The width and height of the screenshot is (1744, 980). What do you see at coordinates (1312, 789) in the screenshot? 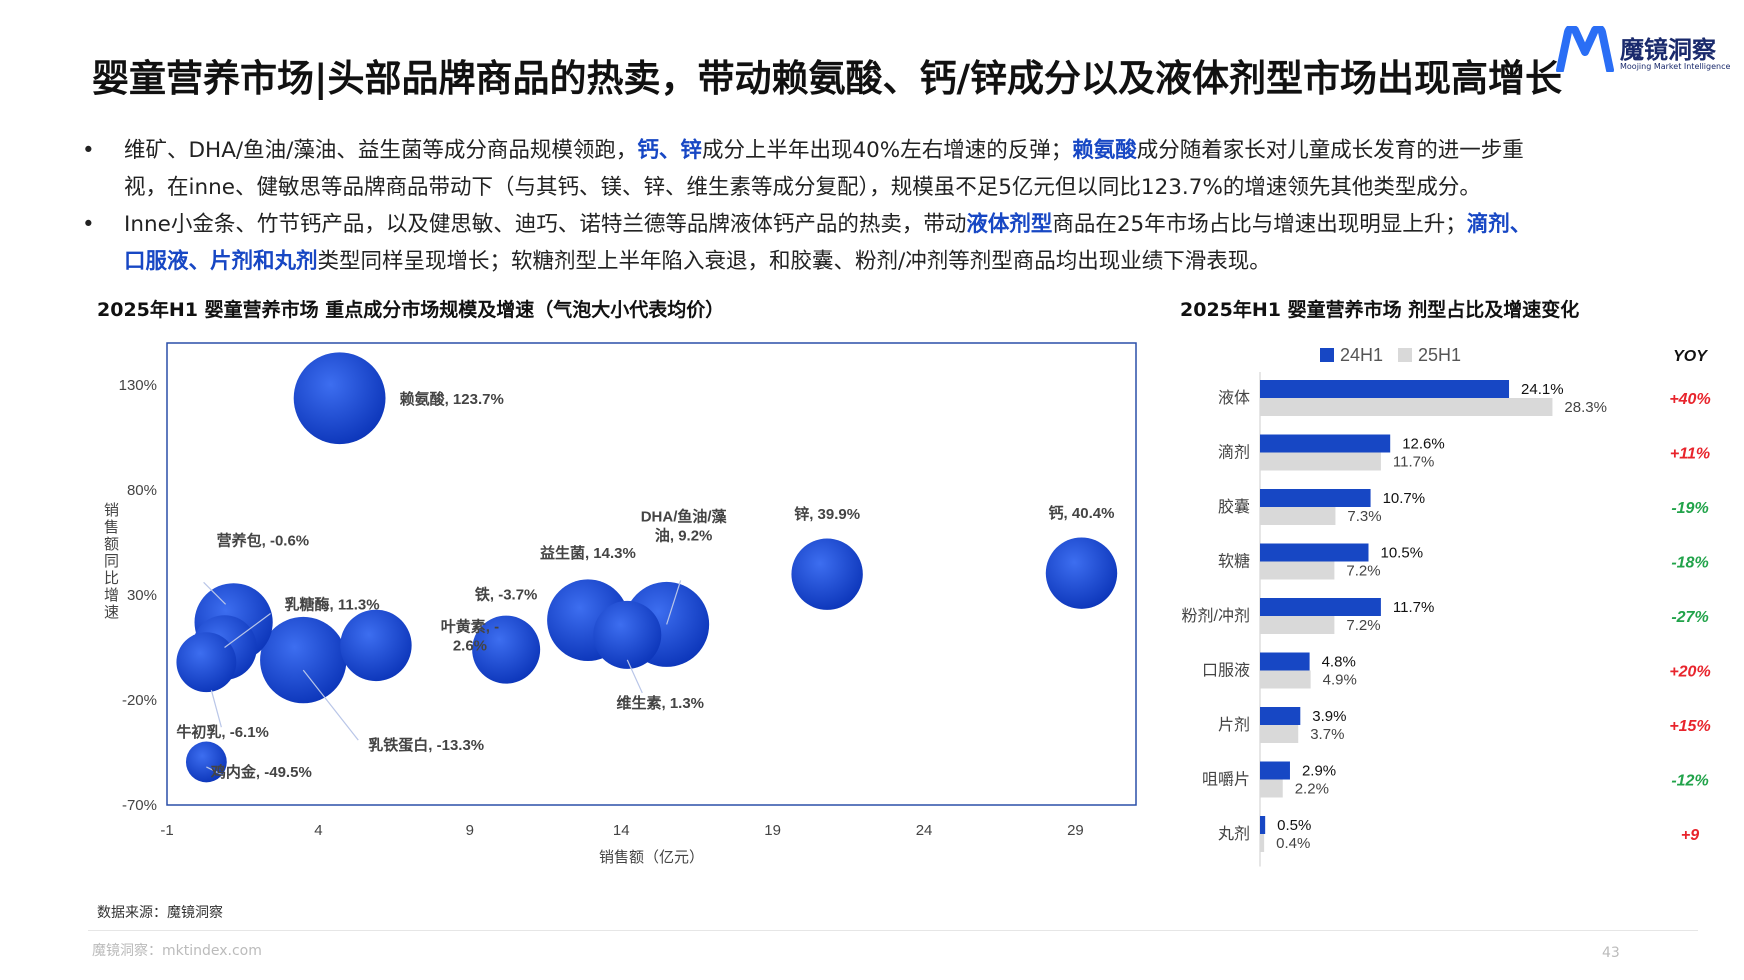
I see `bar-value-label: 2.2%` at bounding box center [1312, 789].